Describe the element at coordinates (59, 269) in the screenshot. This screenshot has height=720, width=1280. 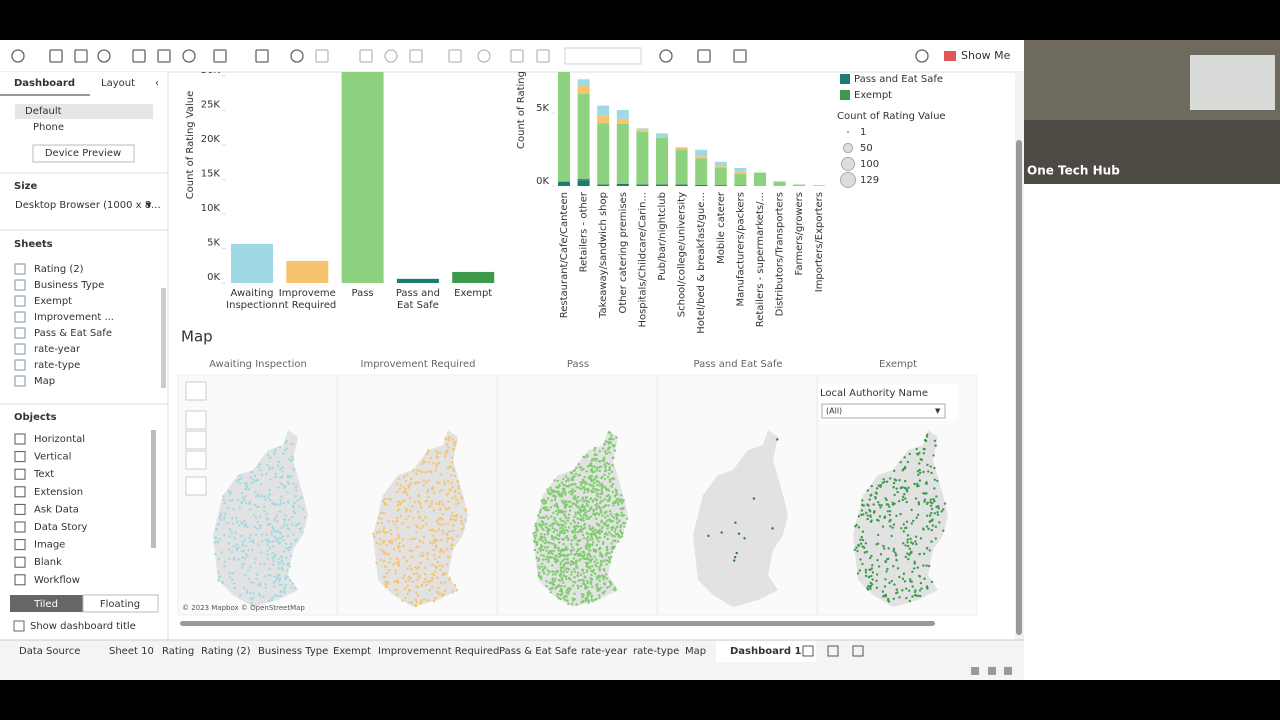
I see `sheet-item: Rating (2)` at that location.